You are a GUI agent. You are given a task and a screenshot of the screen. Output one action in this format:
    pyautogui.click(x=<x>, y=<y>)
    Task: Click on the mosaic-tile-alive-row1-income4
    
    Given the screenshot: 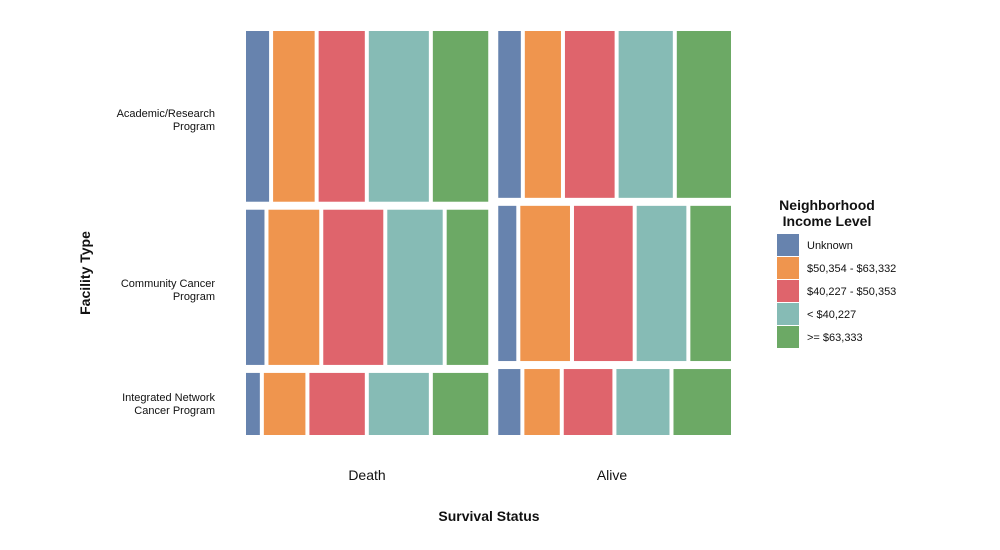 What is the action you would take?
    pyautogui.click(x=645, y=114)
    